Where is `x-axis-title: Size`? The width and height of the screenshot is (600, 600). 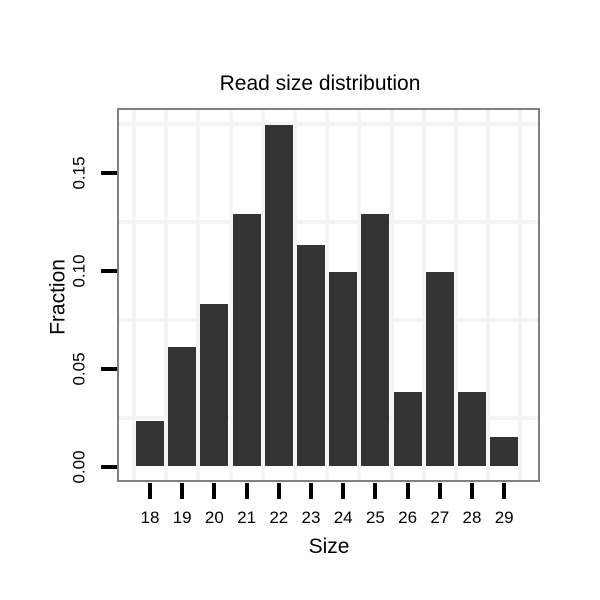 x-axis-title: Size is located at coordinates (329, 546).